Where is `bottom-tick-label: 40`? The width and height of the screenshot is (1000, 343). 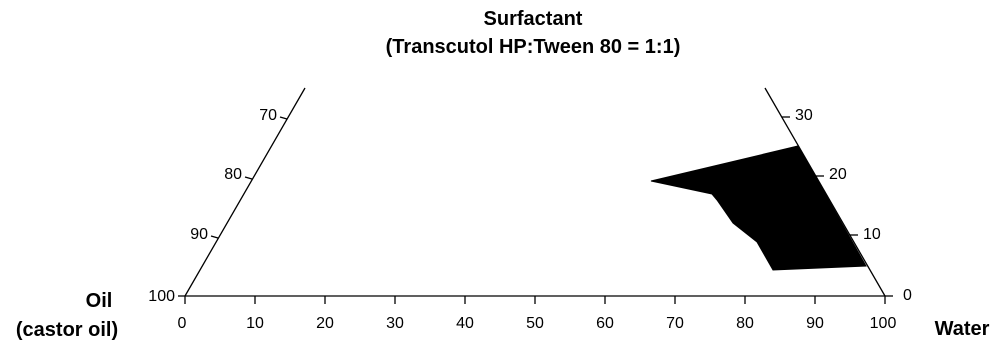
bottom-tick-label: 40 is located at coordinates (465, 323).